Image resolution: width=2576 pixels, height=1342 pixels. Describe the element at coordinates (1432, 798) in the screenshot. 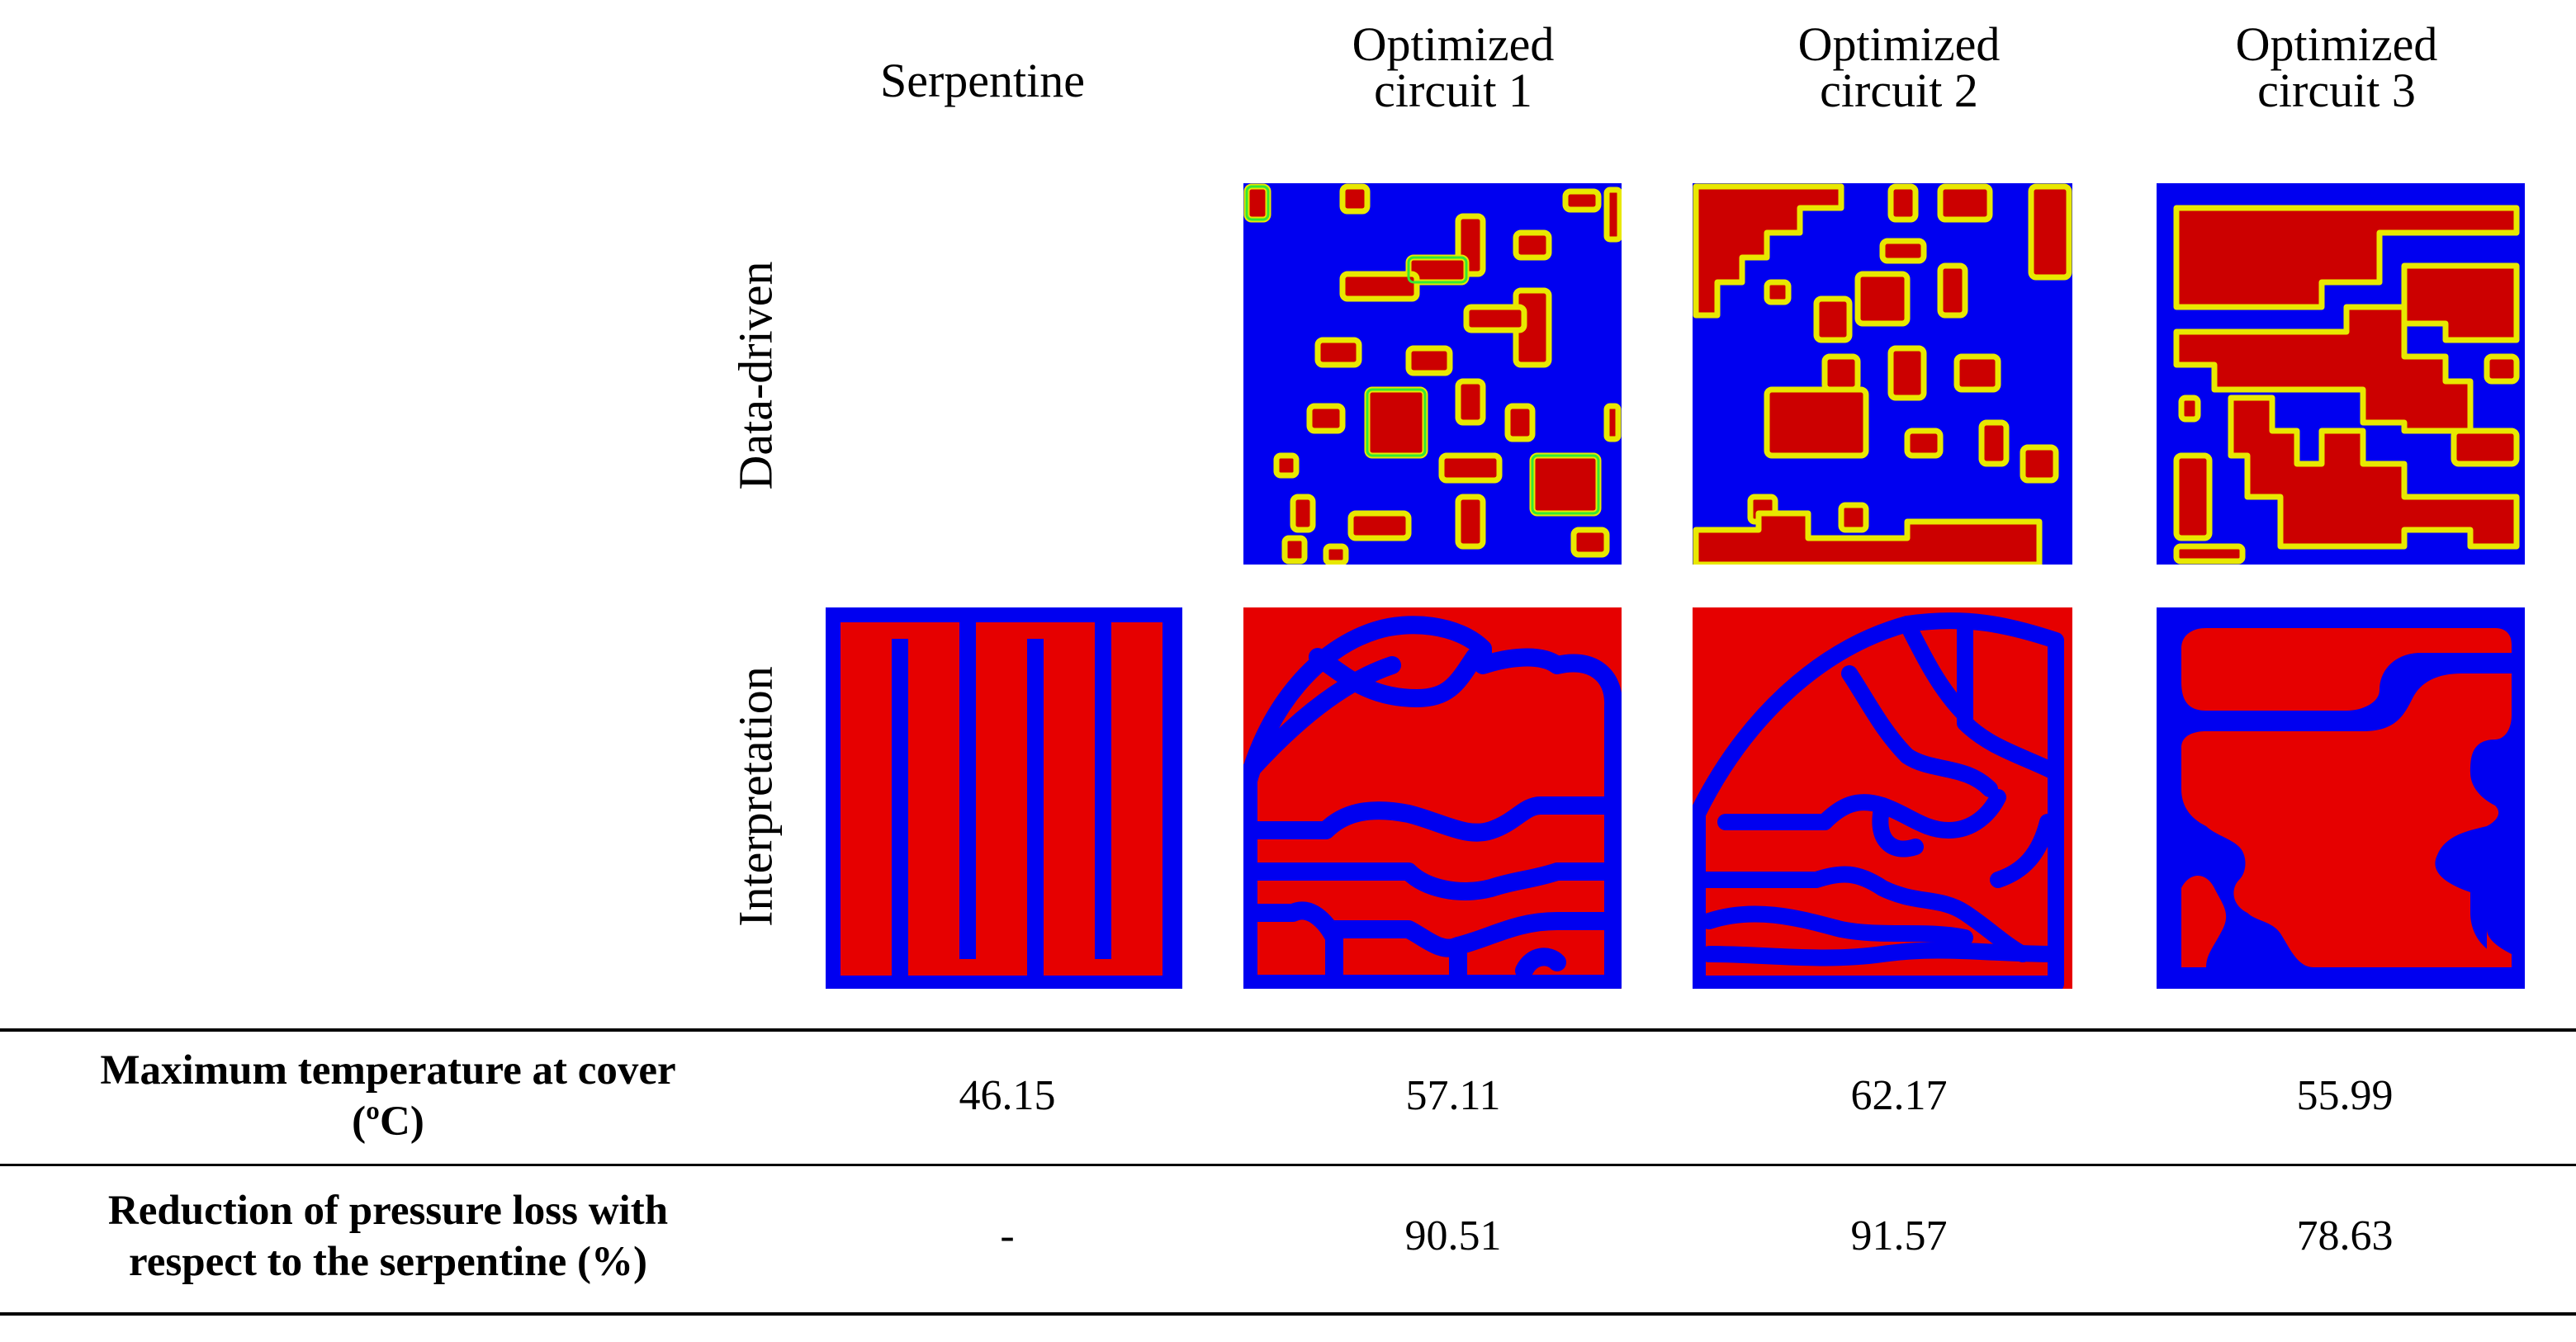

I see `interpretation-circuit-1-image` at that location.